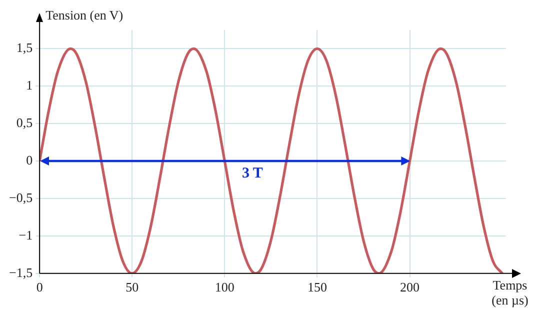 The image size is (536, 329). I want to click on annotation: 3 T, so click(252, 173).